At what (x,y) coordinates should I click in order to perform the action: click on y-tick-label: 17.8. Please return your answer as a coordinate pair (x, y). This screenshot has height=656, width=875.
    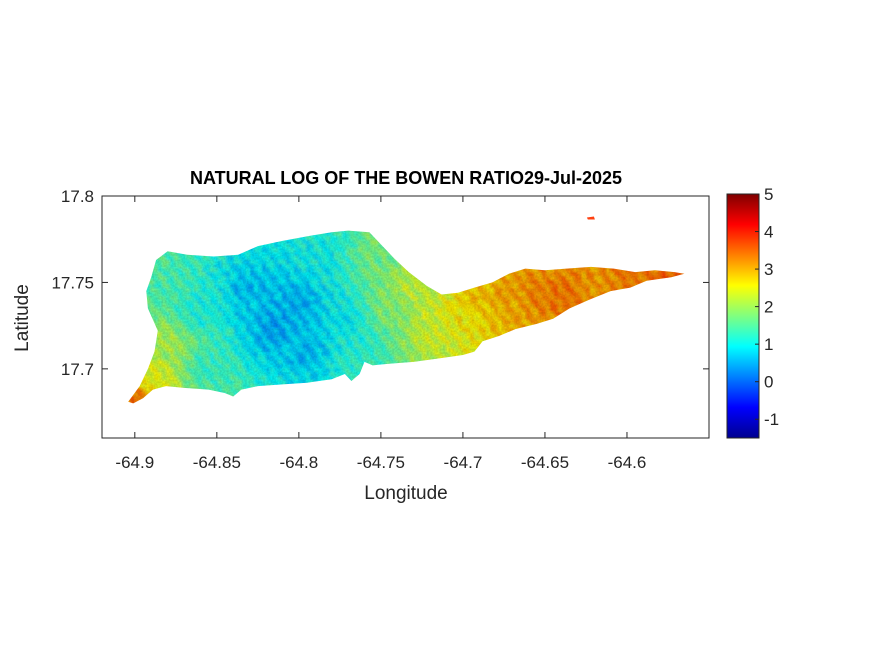
    Looking at the image, I should click on (77, 196).